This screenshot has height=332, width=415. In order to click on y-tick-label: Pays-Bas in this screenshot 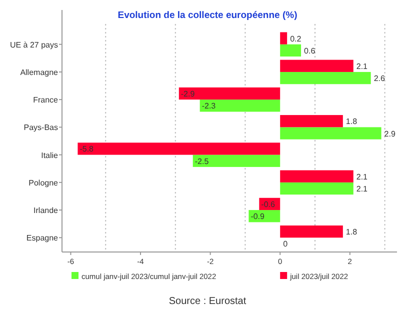, I will do `click(41, 127)`.